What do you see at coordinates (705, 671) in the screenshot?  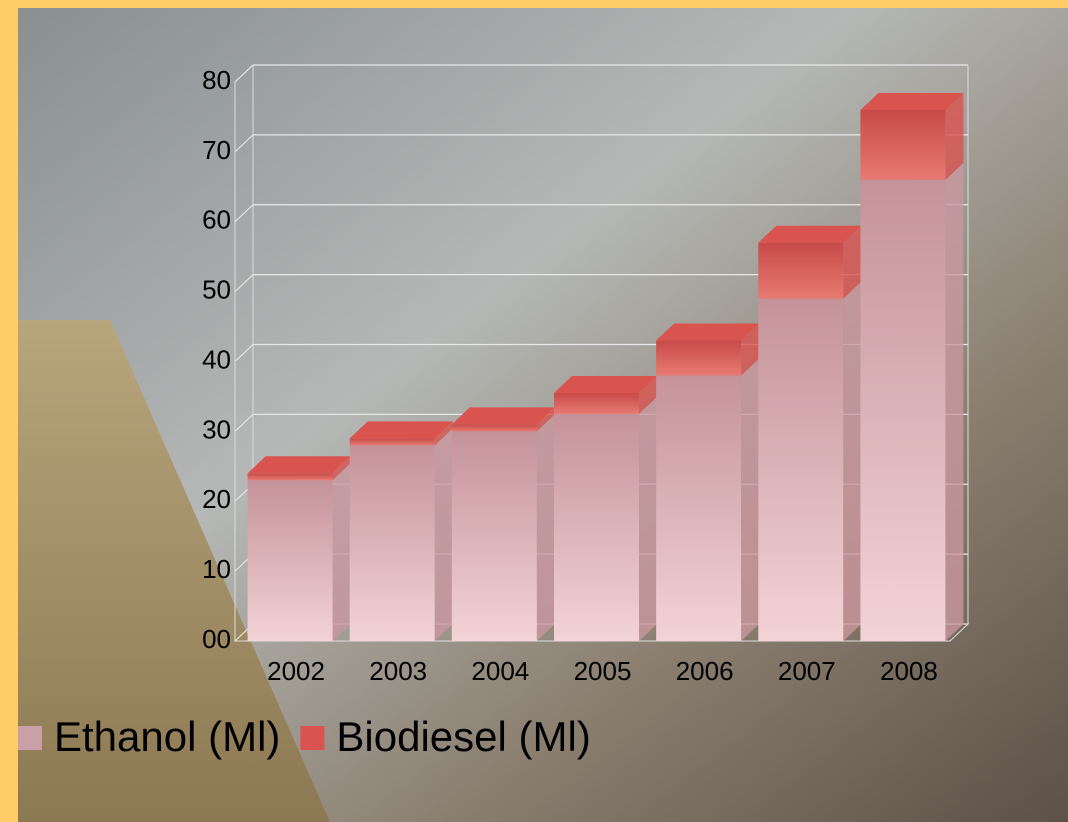 I see `x-tick-label: 2006` at bounding box center [705, 671].